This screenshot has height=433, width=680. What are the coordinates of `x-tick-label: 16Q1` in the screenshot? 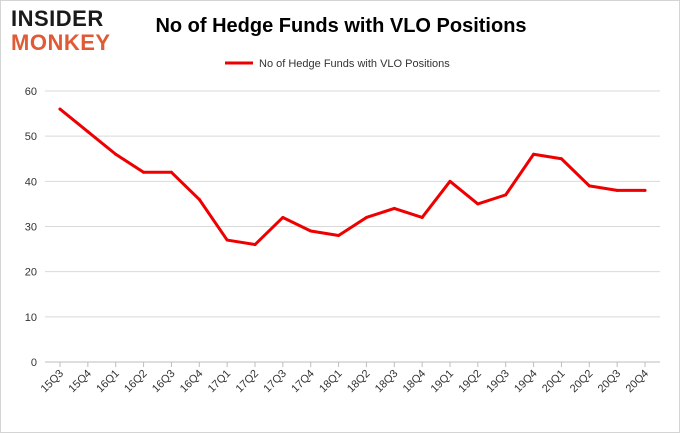 It's located at (108, 382).